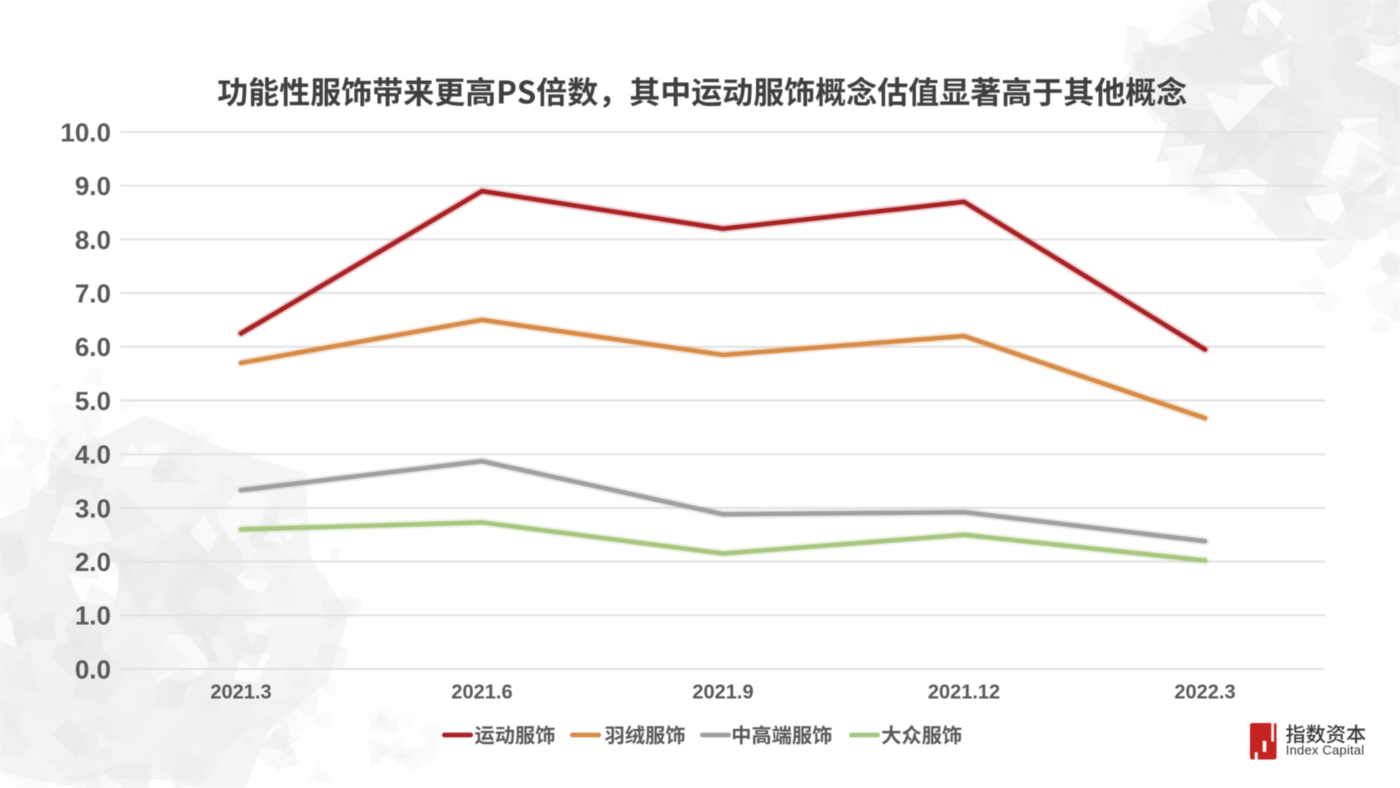 Image resolution: width=1400 pixels, height=788 pixels. I want to click on svg-text: 5.0, so click(93, 401).